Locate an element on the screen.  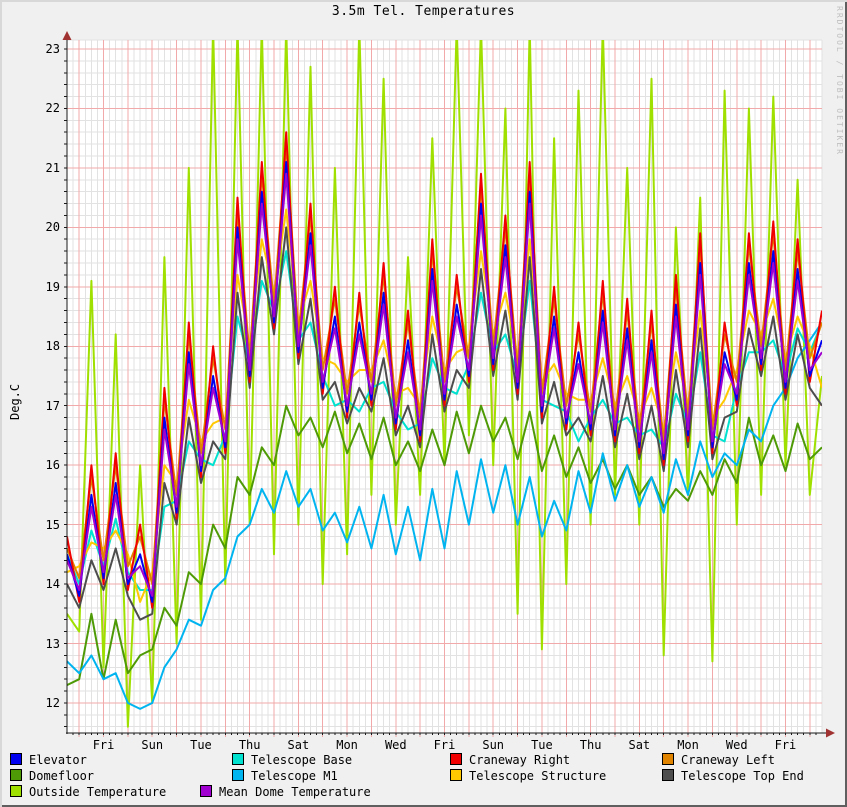
legend-label-telescope-top-end: Telescope Top End is located at coordinates (742, 776).